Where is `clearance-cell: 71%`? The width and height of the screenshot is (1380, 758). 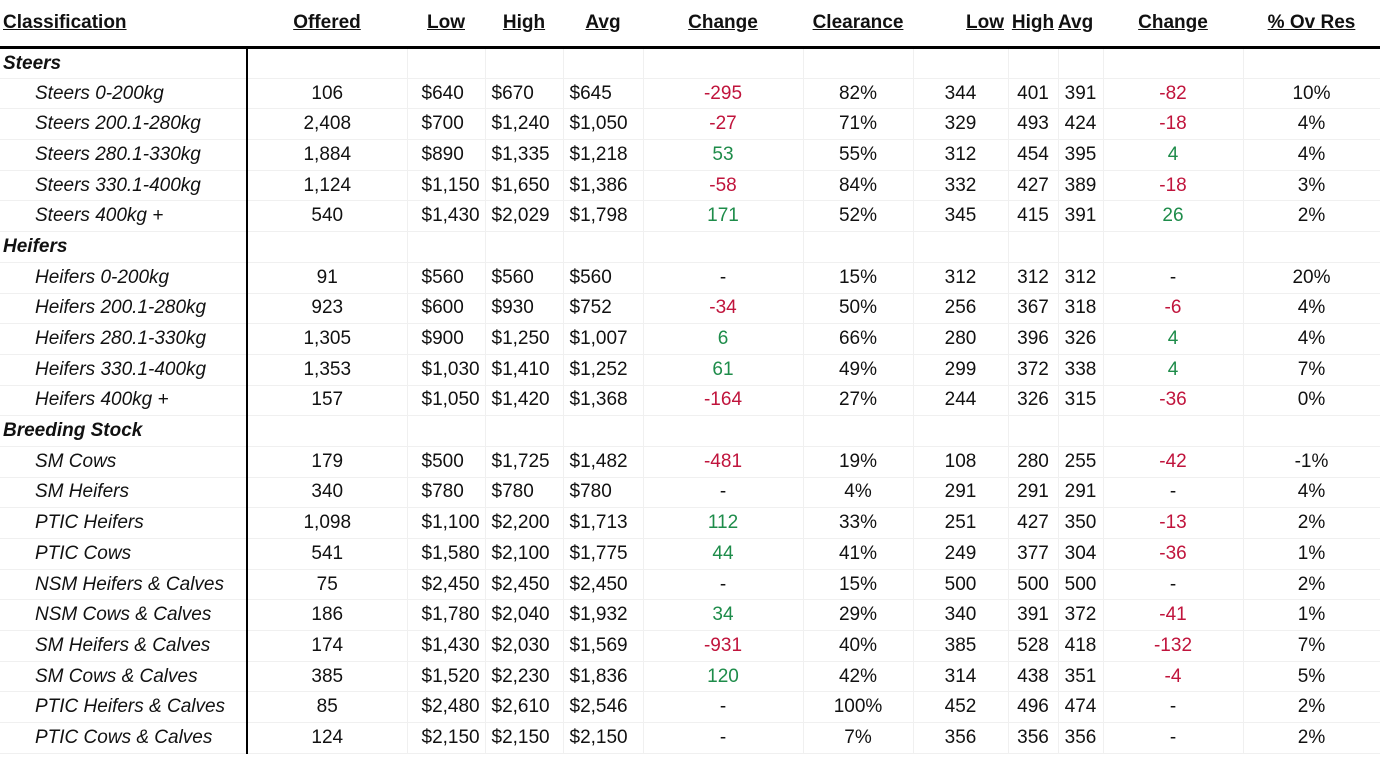 clearance-cell: 71% is located at coordinates (858, 124).